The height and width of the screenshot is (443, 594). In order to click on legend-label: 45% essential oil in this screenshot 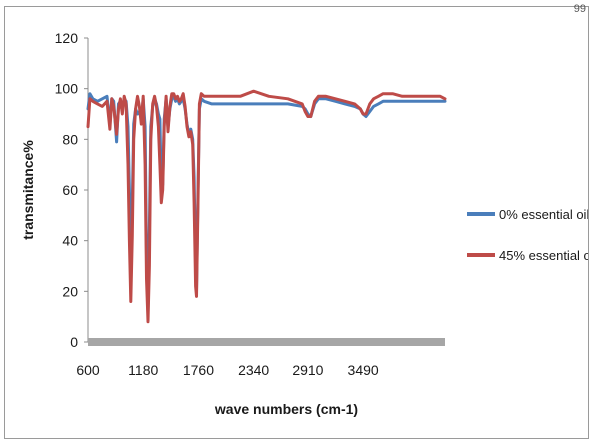, I will do `click(543, 255)`.